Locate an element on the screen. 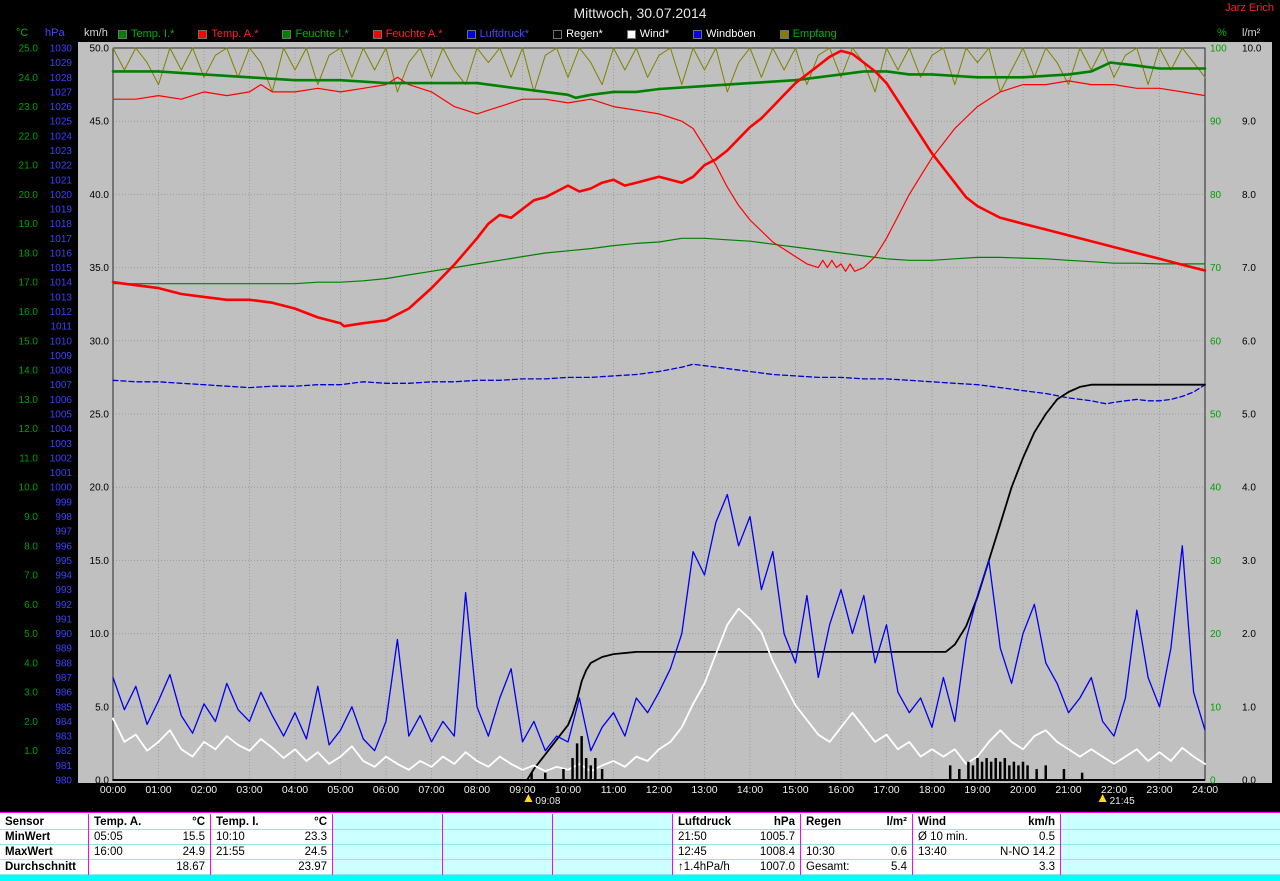 This screenshot has width=1280, height=881. svg-text: 6.0 is located at coordinates (31, 605).